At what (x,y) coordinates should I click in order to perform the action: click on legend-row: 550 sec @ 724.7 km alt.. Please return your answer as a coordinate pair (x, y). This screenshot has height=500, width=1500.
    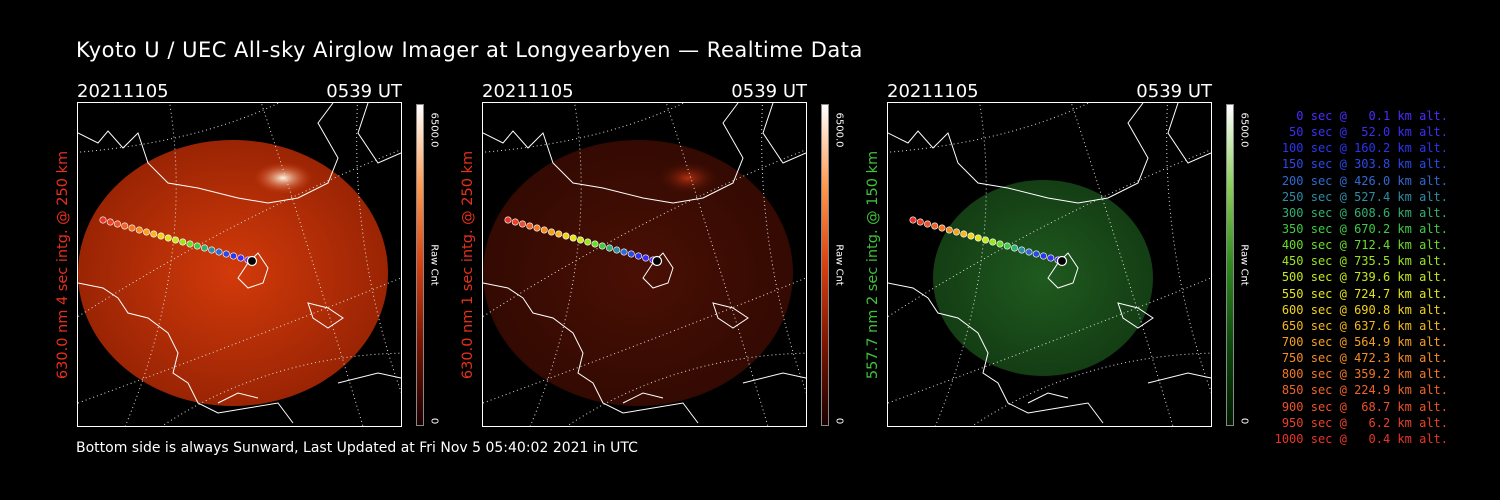
    Looking at the image, I should click on (1364, 293).